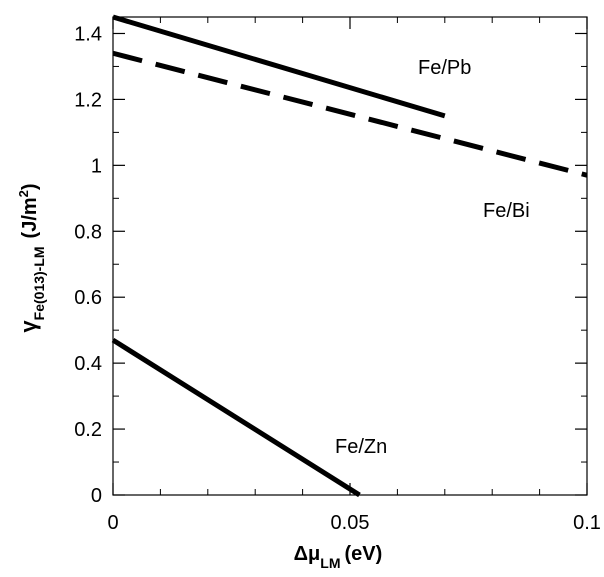 The image size is (604, 577). Describe the element at coordinates (279, 66) in the screenshot. I see `series-line-fe-pb` at that location.